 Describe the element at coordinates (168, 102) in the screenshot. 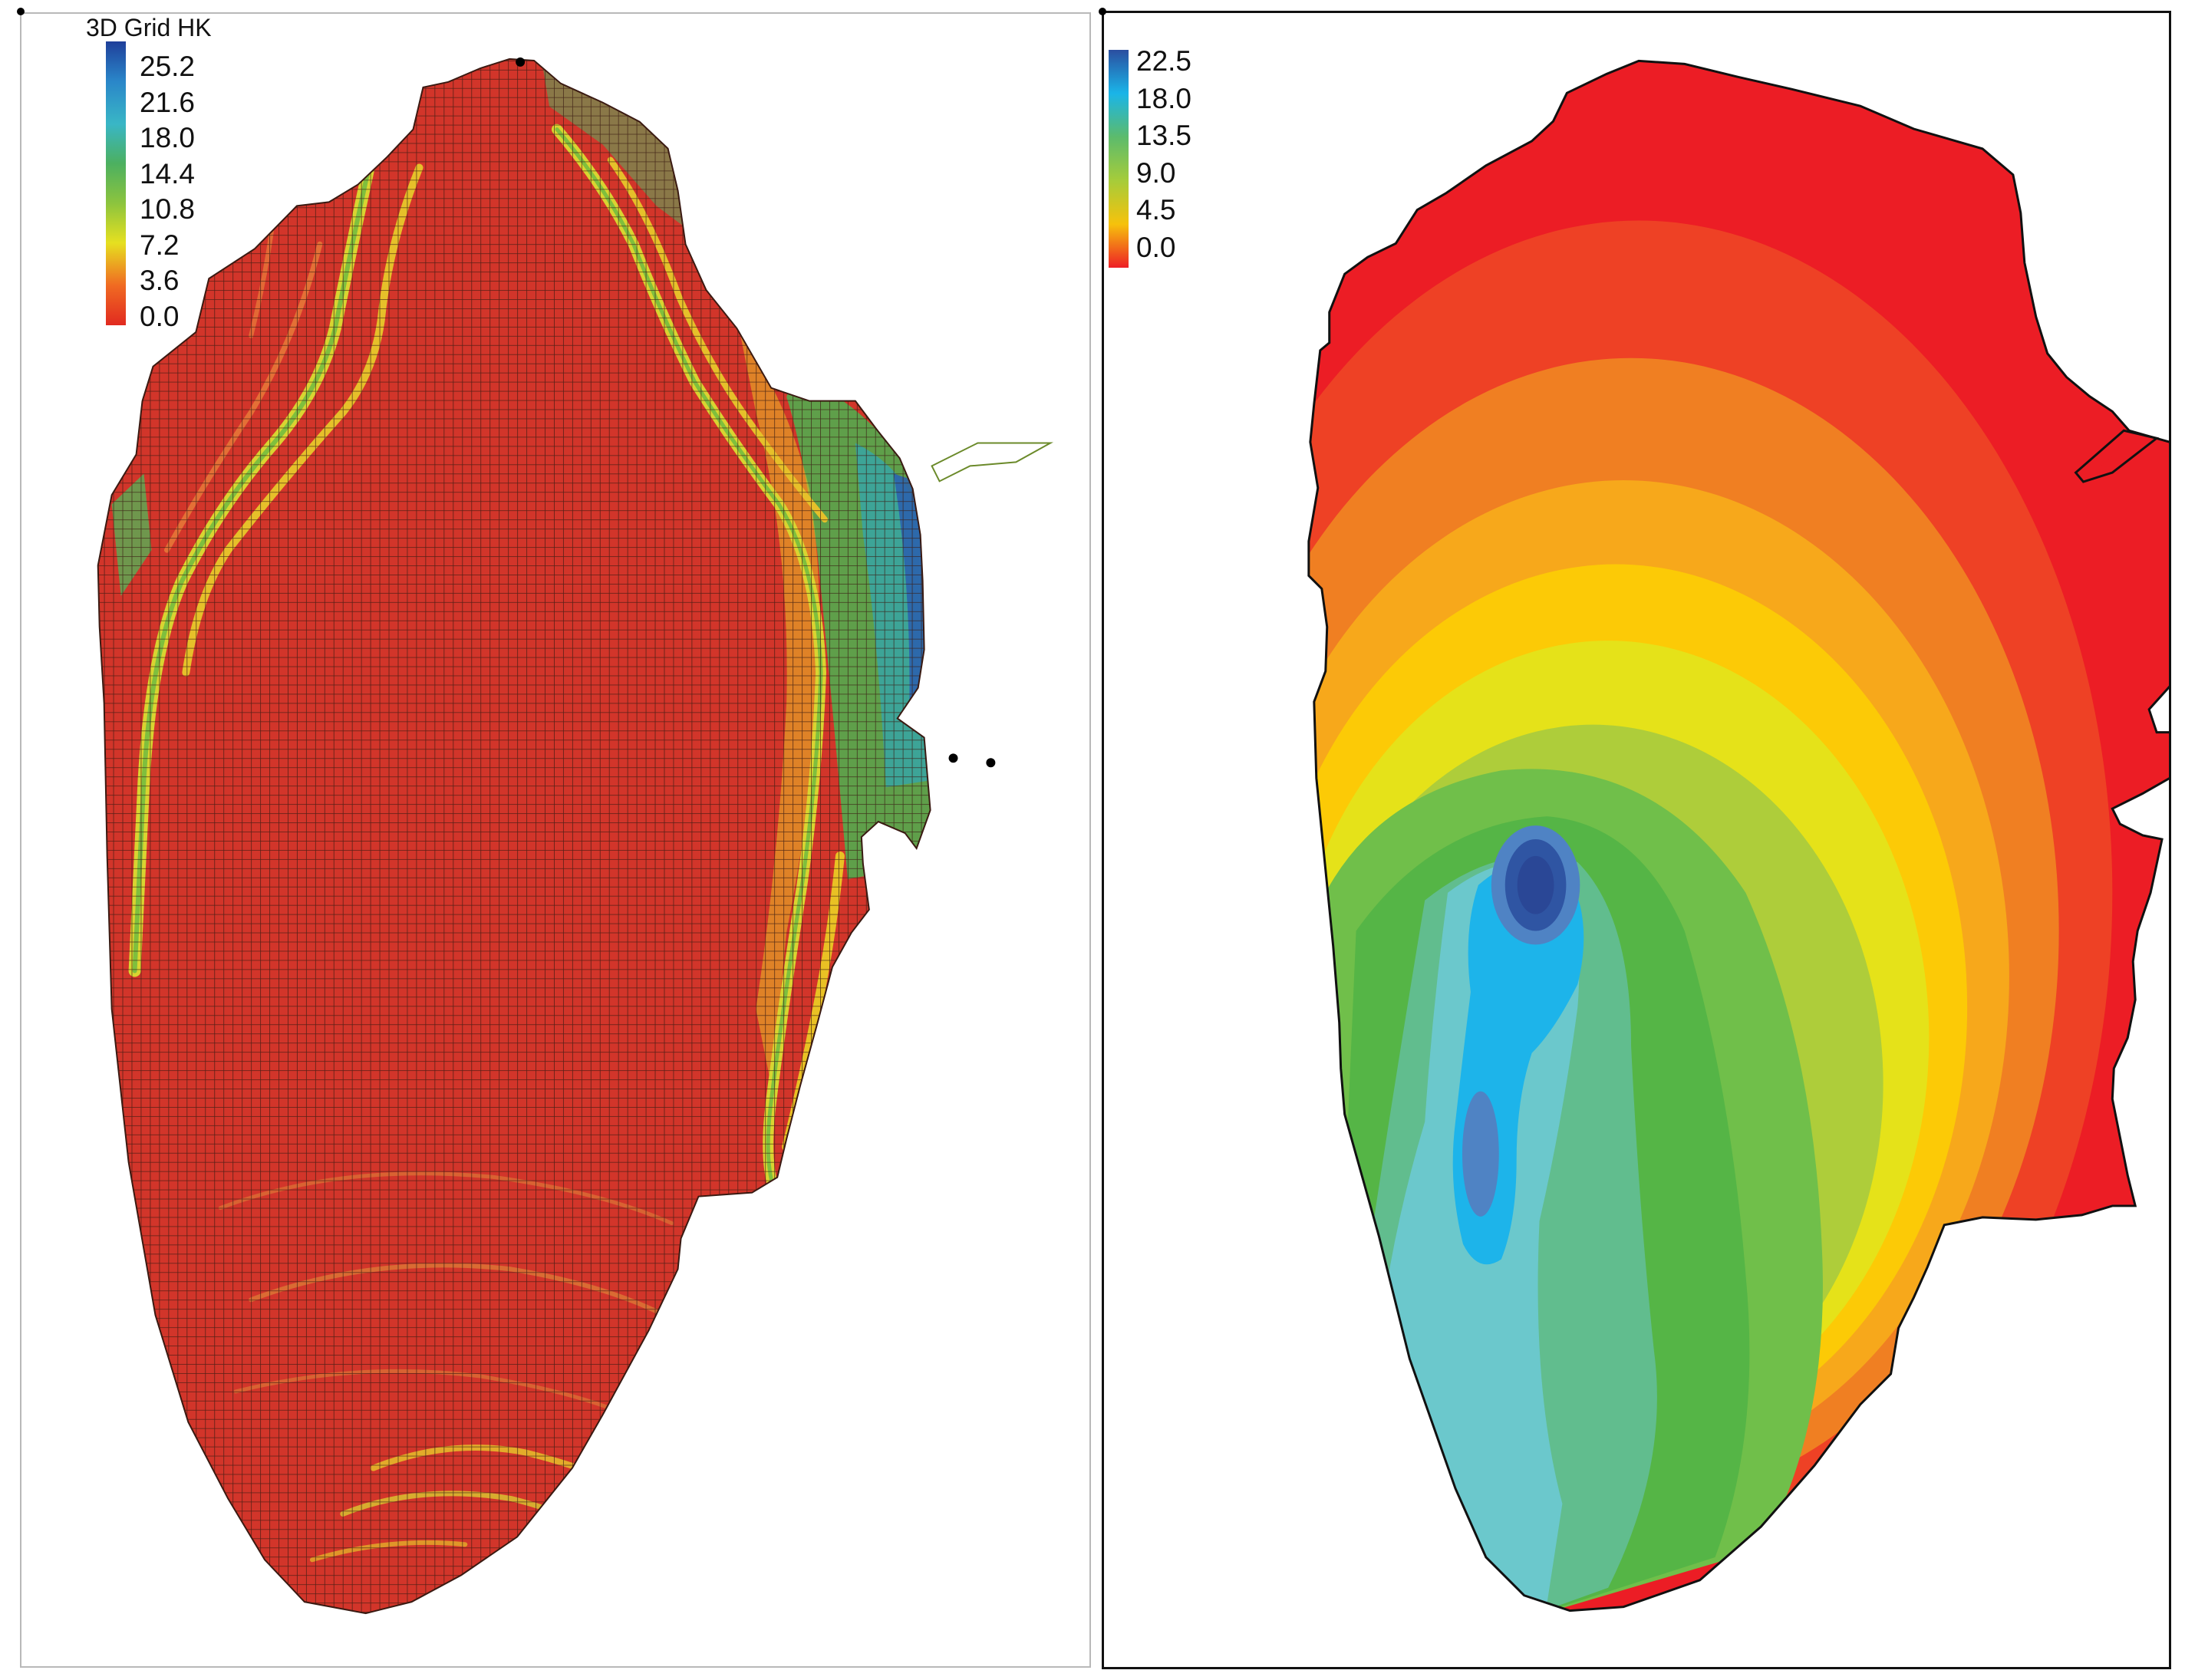

I see `legend-label: 21.6` at that location.